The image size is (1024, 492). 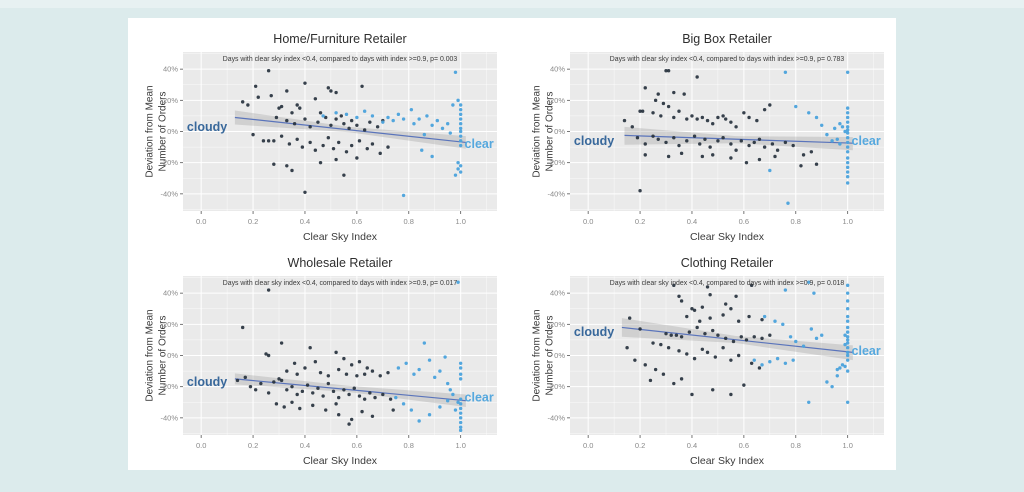 I want to click on x-tick-label: 0.8, so click(x=409, y=445).